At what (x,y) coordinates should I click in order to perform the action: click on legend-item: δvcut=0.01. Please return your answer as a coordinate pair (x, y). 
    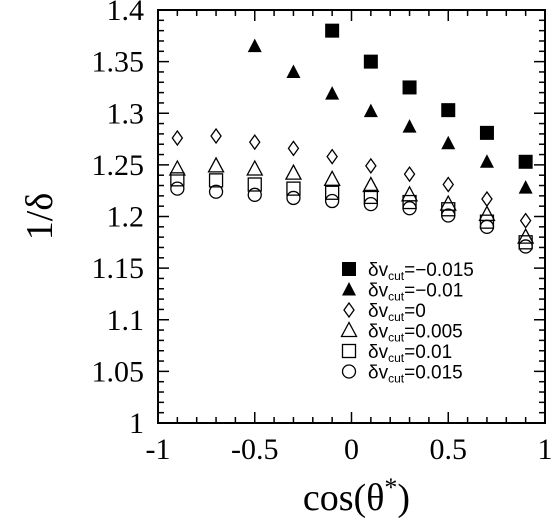
    Looking at the image, I should click on (396, 353).